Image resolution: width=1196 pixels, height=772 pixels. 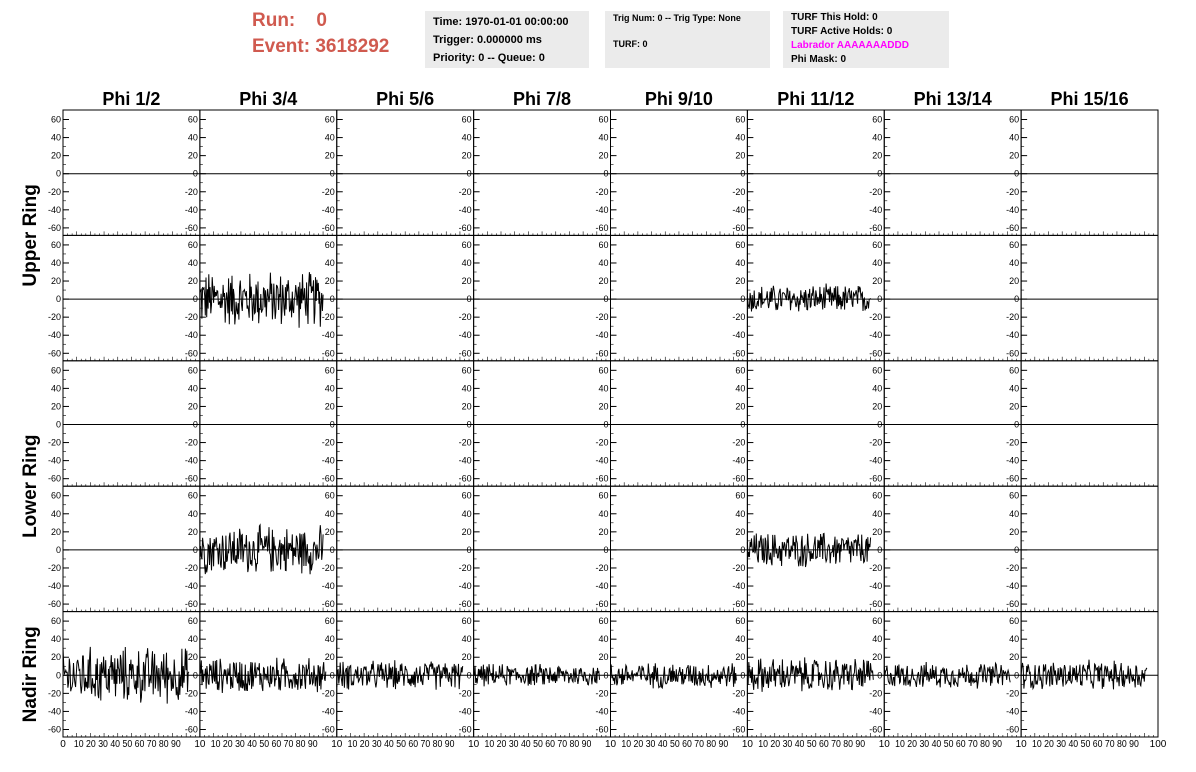 I want to click on turf-hold-text: TURF This Hold: 0, so click(x=834, y=17).